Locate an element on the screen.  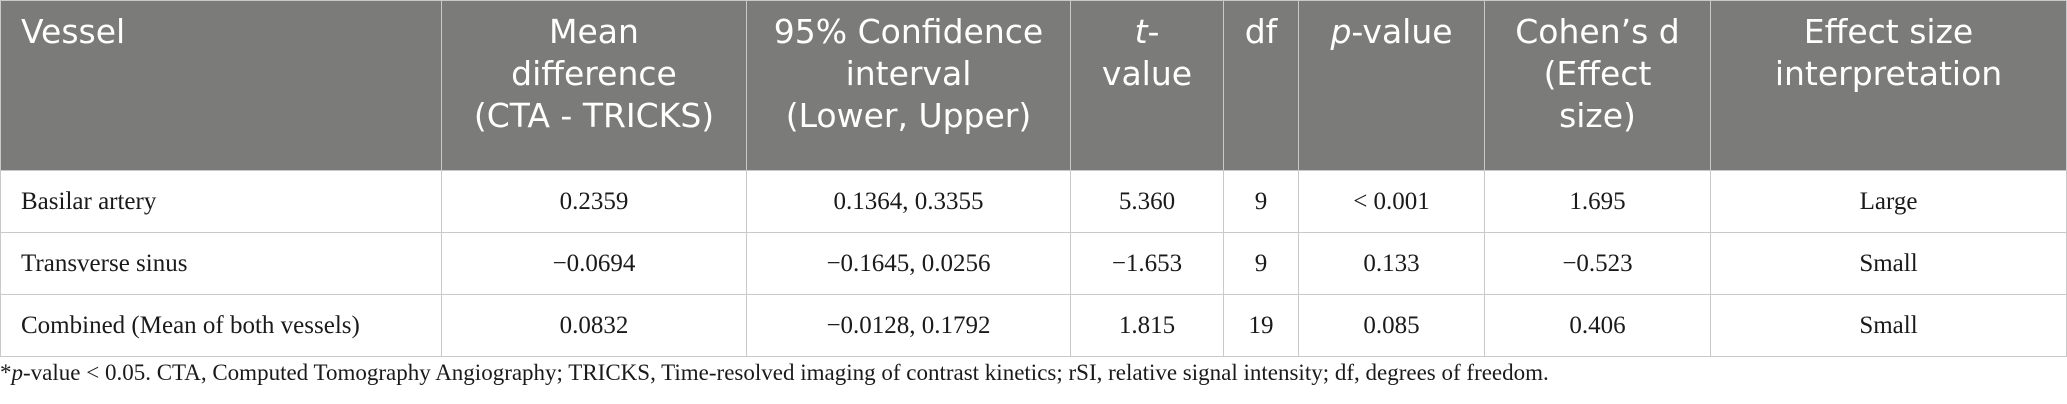
cell-confidence-interval: 0.1364, 0.3355 is located at coordinates (908, 201).